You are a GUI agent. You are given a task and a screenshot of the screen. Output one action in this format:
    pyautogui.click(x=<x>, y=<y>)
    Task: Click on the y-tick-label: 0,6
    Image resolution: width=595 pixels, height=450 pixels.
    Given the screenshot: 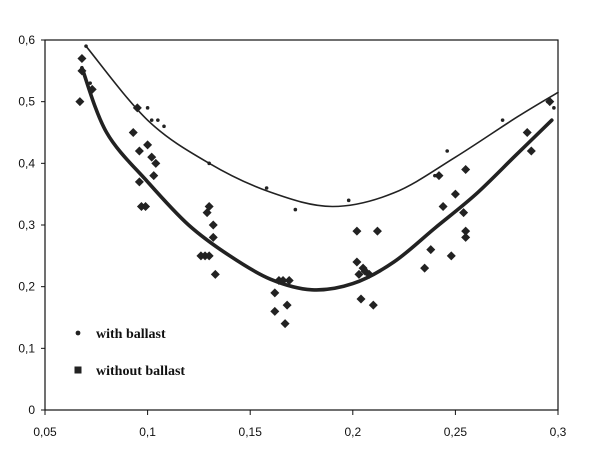 What is the action you would take?
    pyautogui.click(x=26, y=40)
    